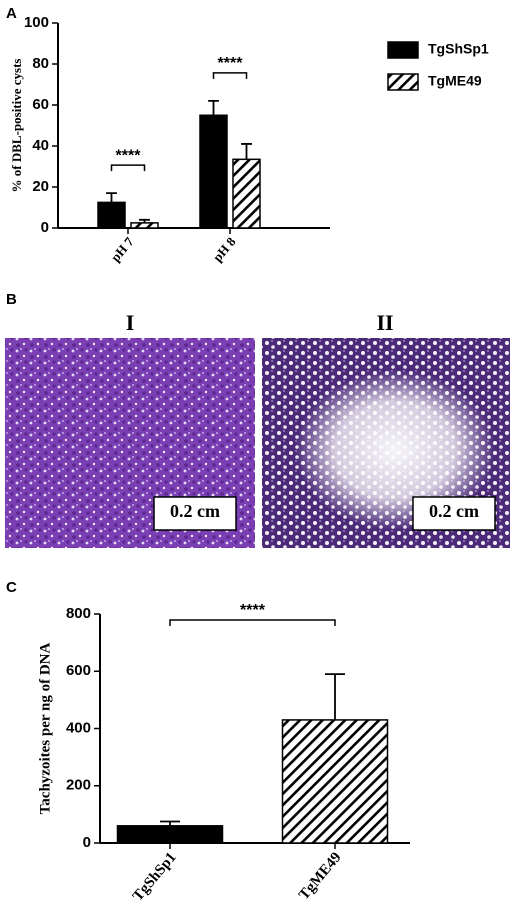 This screenshot has width=510, height=912. Describe the element at coordinates (16, 126) in the screenshot. I see `y-axis-label: % of DBL-positive cysts` at that location.